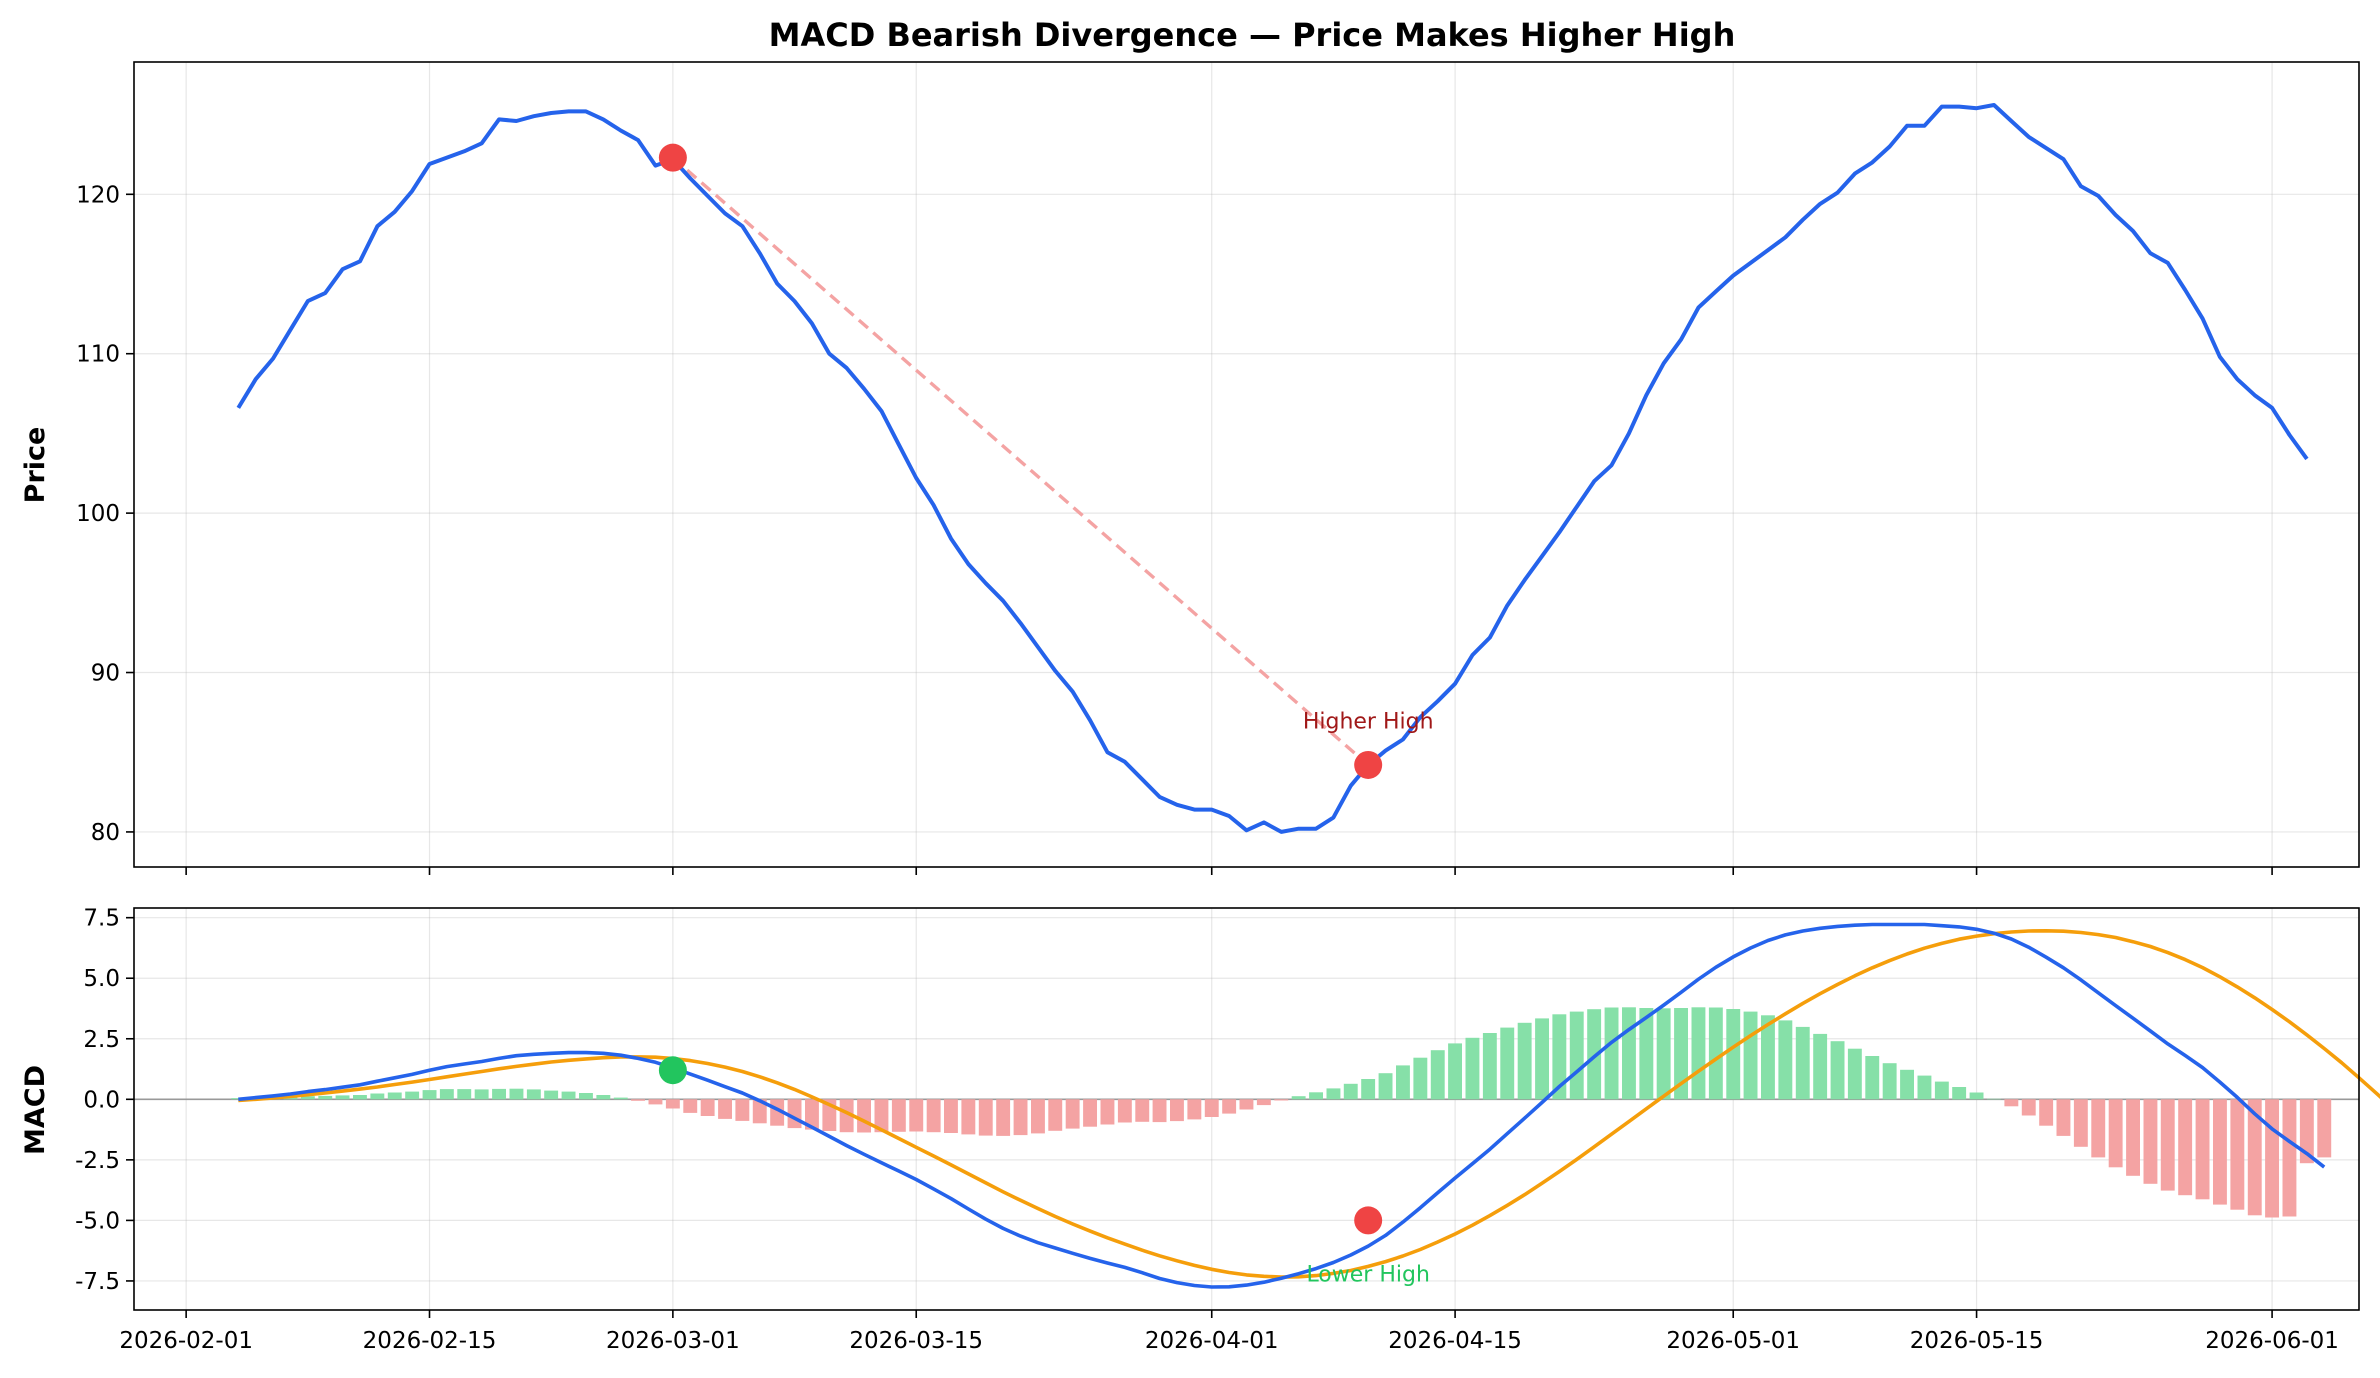 This screenshot has height=1378, width=2380. What do you see at coordinates (1733, 1341) in the screenshot?
I see `x-tick-label: 2026-05-01` at bounding box center [1733, 1341].